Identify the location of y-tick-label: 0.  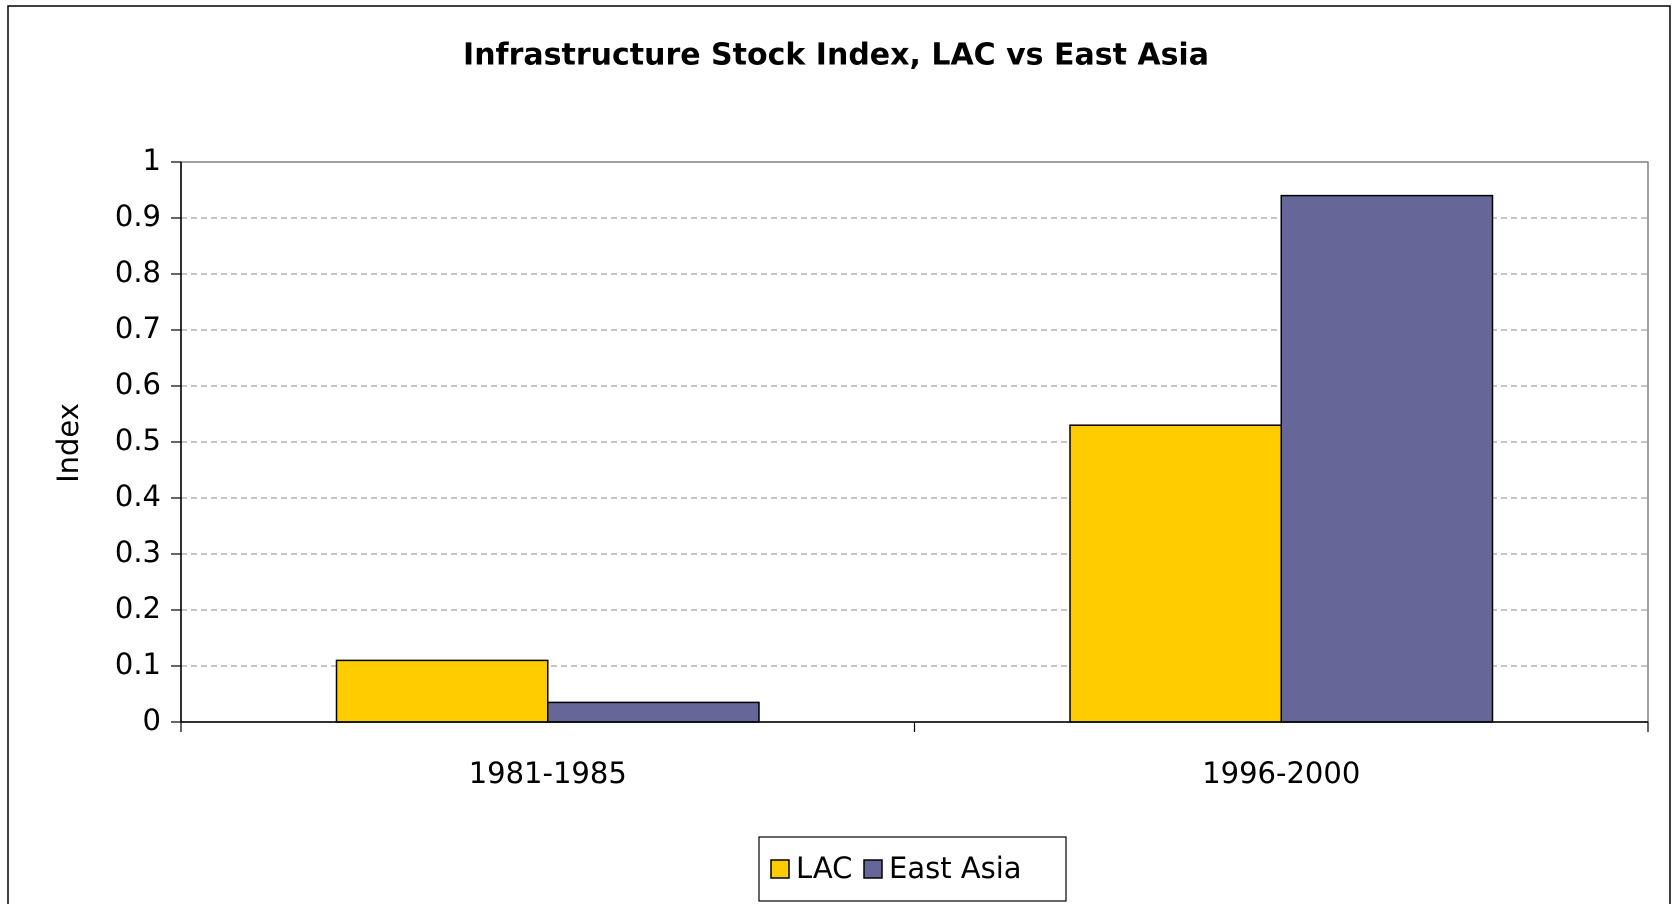
(152, 720).